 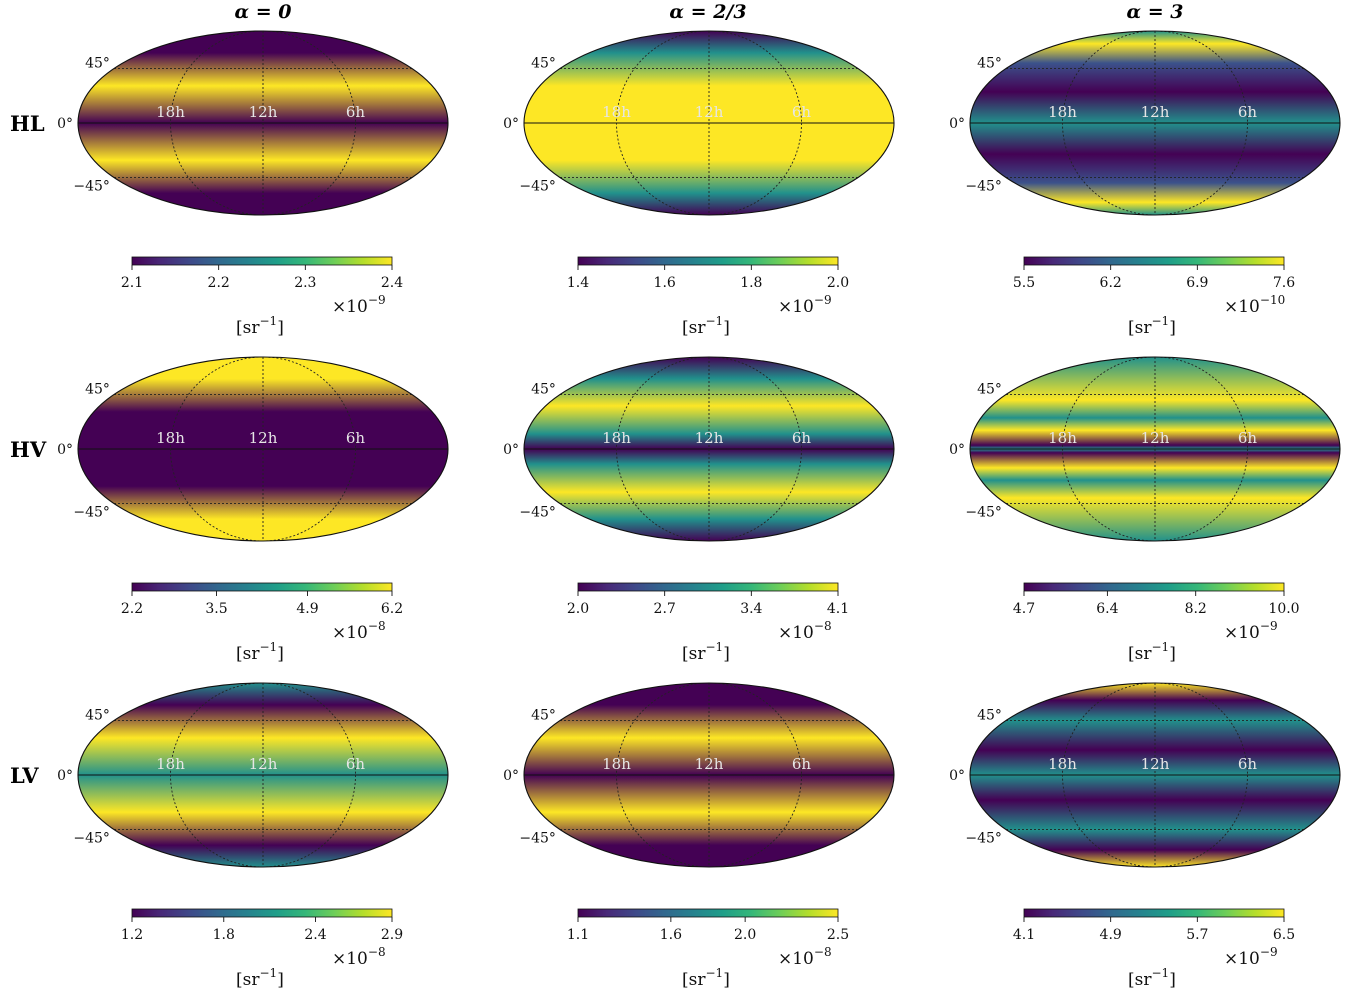 I want to click on map-panel-lv-alpha-2-3: 18h 12h 6h 45° 0° −45° 1.1 1.6 2.0 2.5 ×10⁻⁸ [sr−1], so click(x=699, y=836).